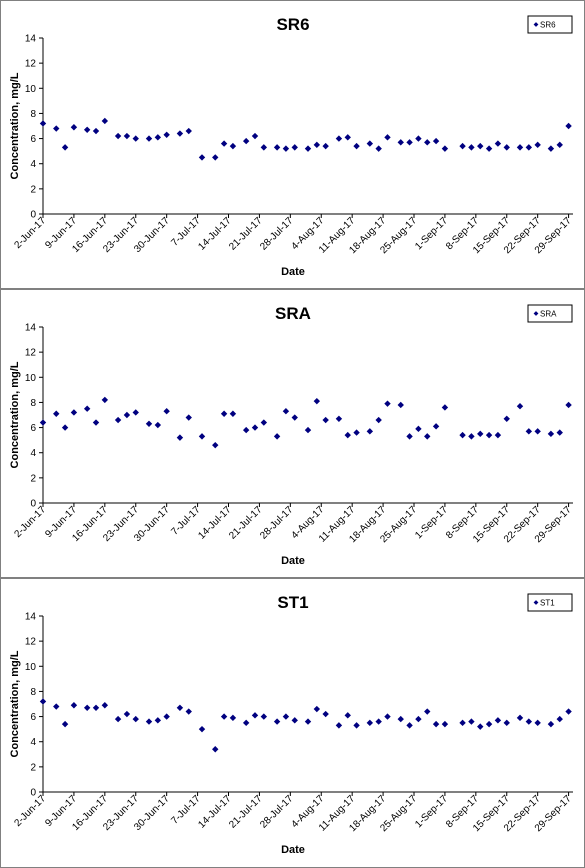 Image resolution: width=585 pixels, height=868 pixels. I want to click on legend-label: SRA, so click(548, 314).